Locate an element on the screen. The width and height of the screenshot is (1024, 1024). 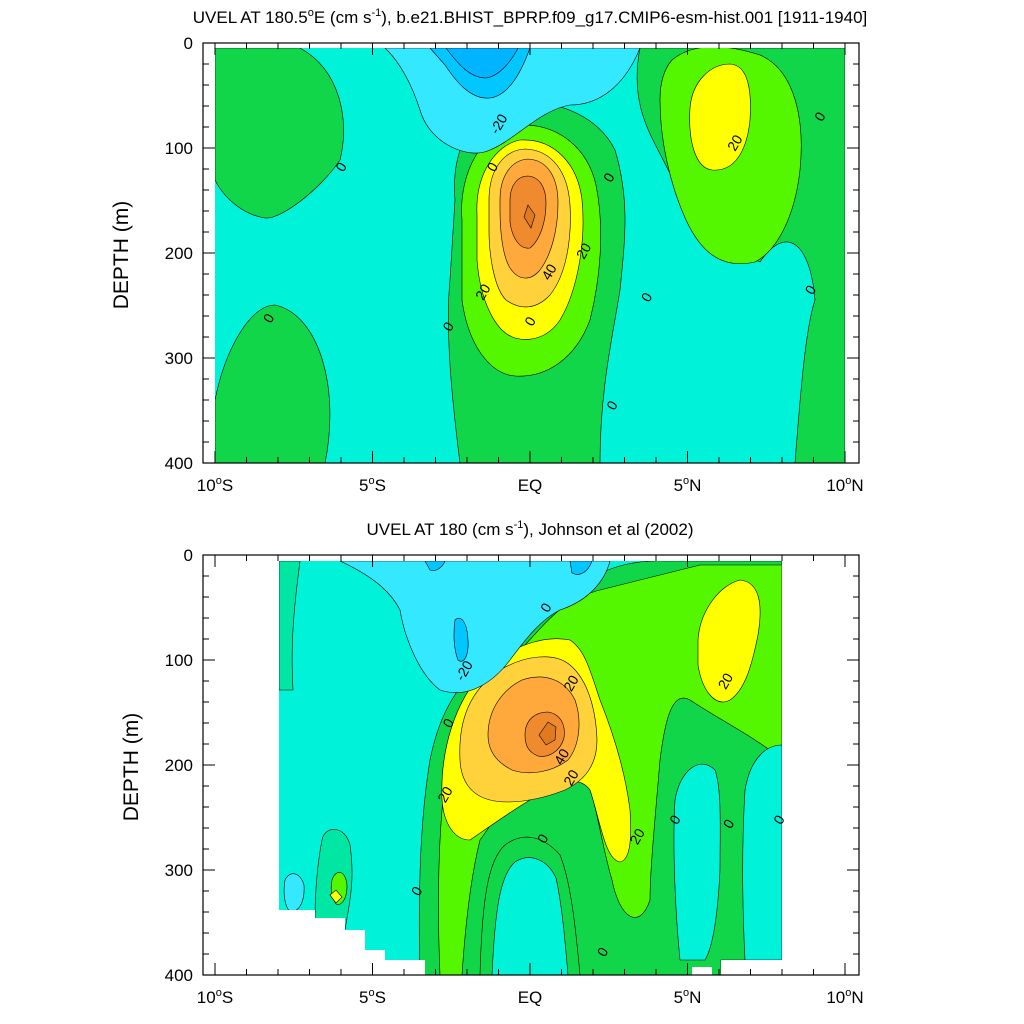
contour-region-obs-west-green is located at coordinates (290, 626).